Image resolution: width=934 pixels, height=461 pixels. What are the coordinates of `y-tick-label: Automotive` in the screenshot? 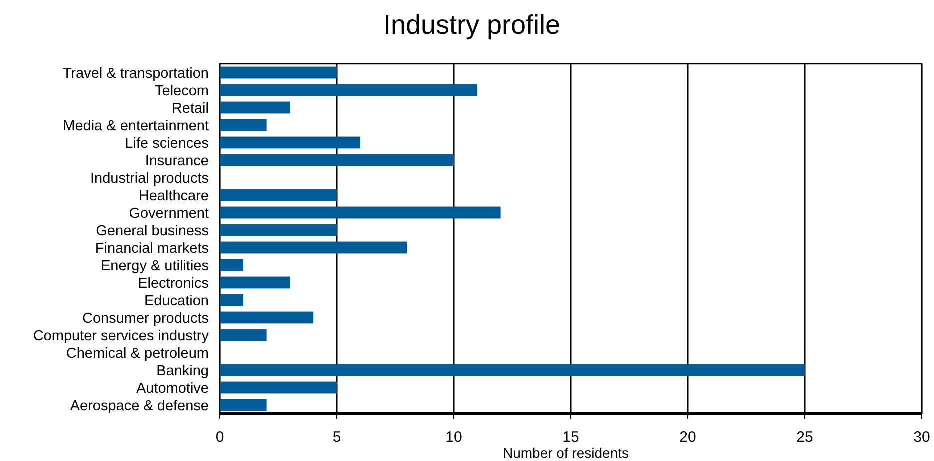 It's located at (172, 388).